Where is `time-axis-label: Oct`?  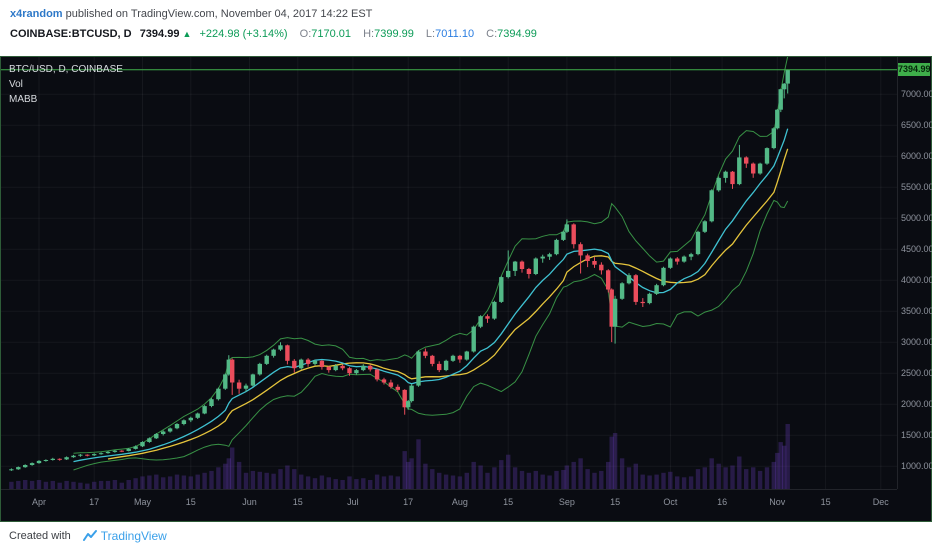 time-axis-label: Oct is located at coordinates (670, 502).